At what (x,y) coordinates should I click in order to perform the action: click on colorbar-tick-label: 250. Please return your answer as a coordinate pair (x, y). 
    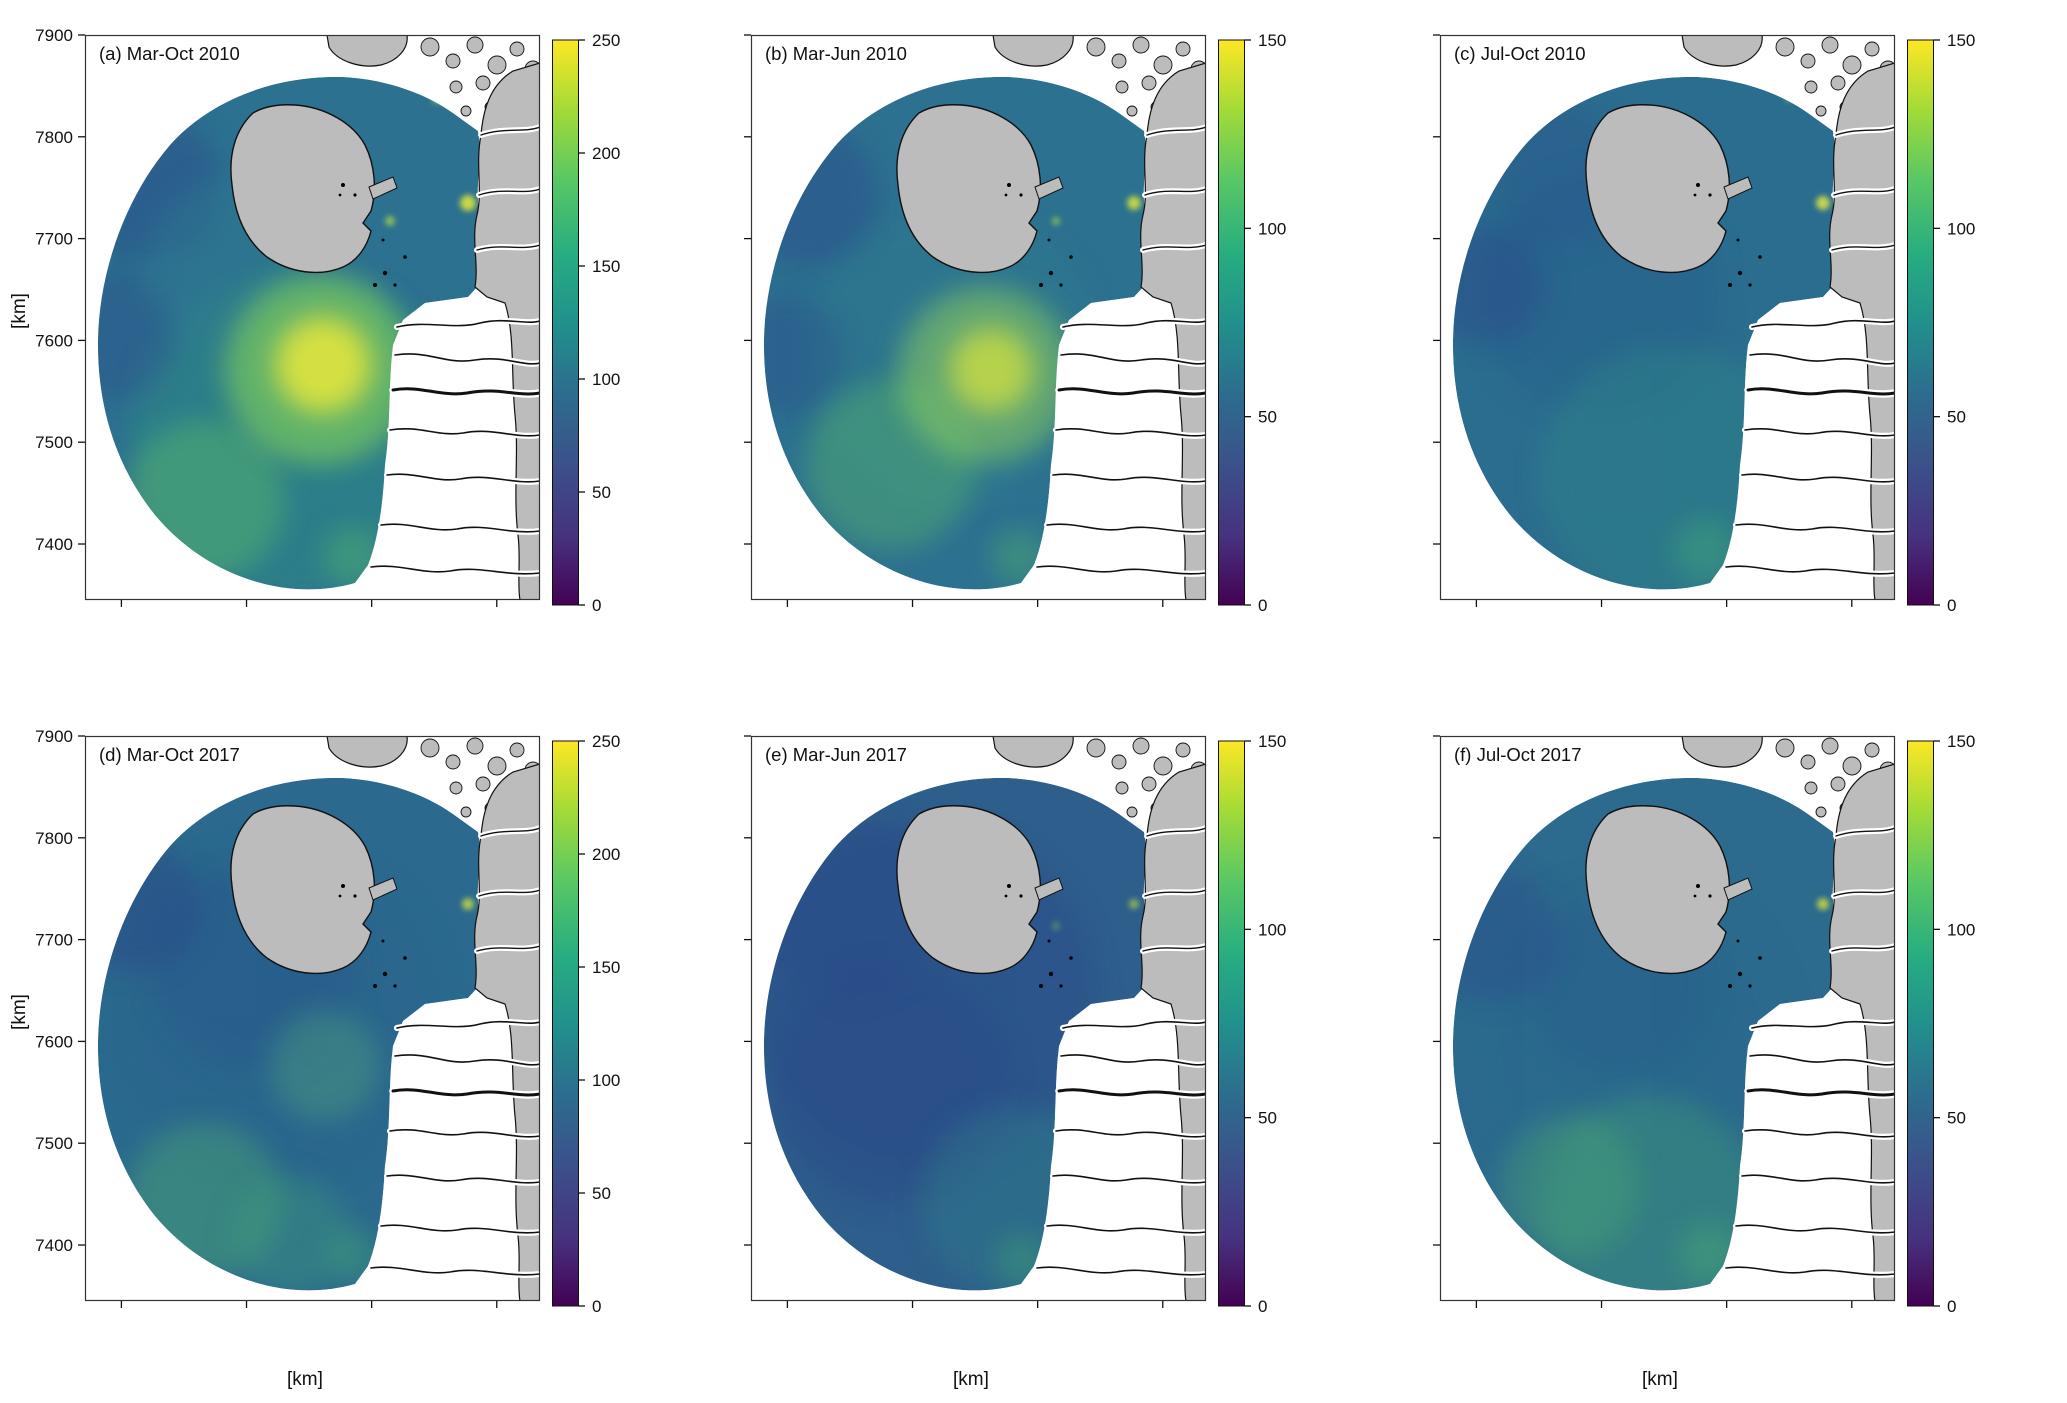
    Looking at the image, I should click on (606, 741).